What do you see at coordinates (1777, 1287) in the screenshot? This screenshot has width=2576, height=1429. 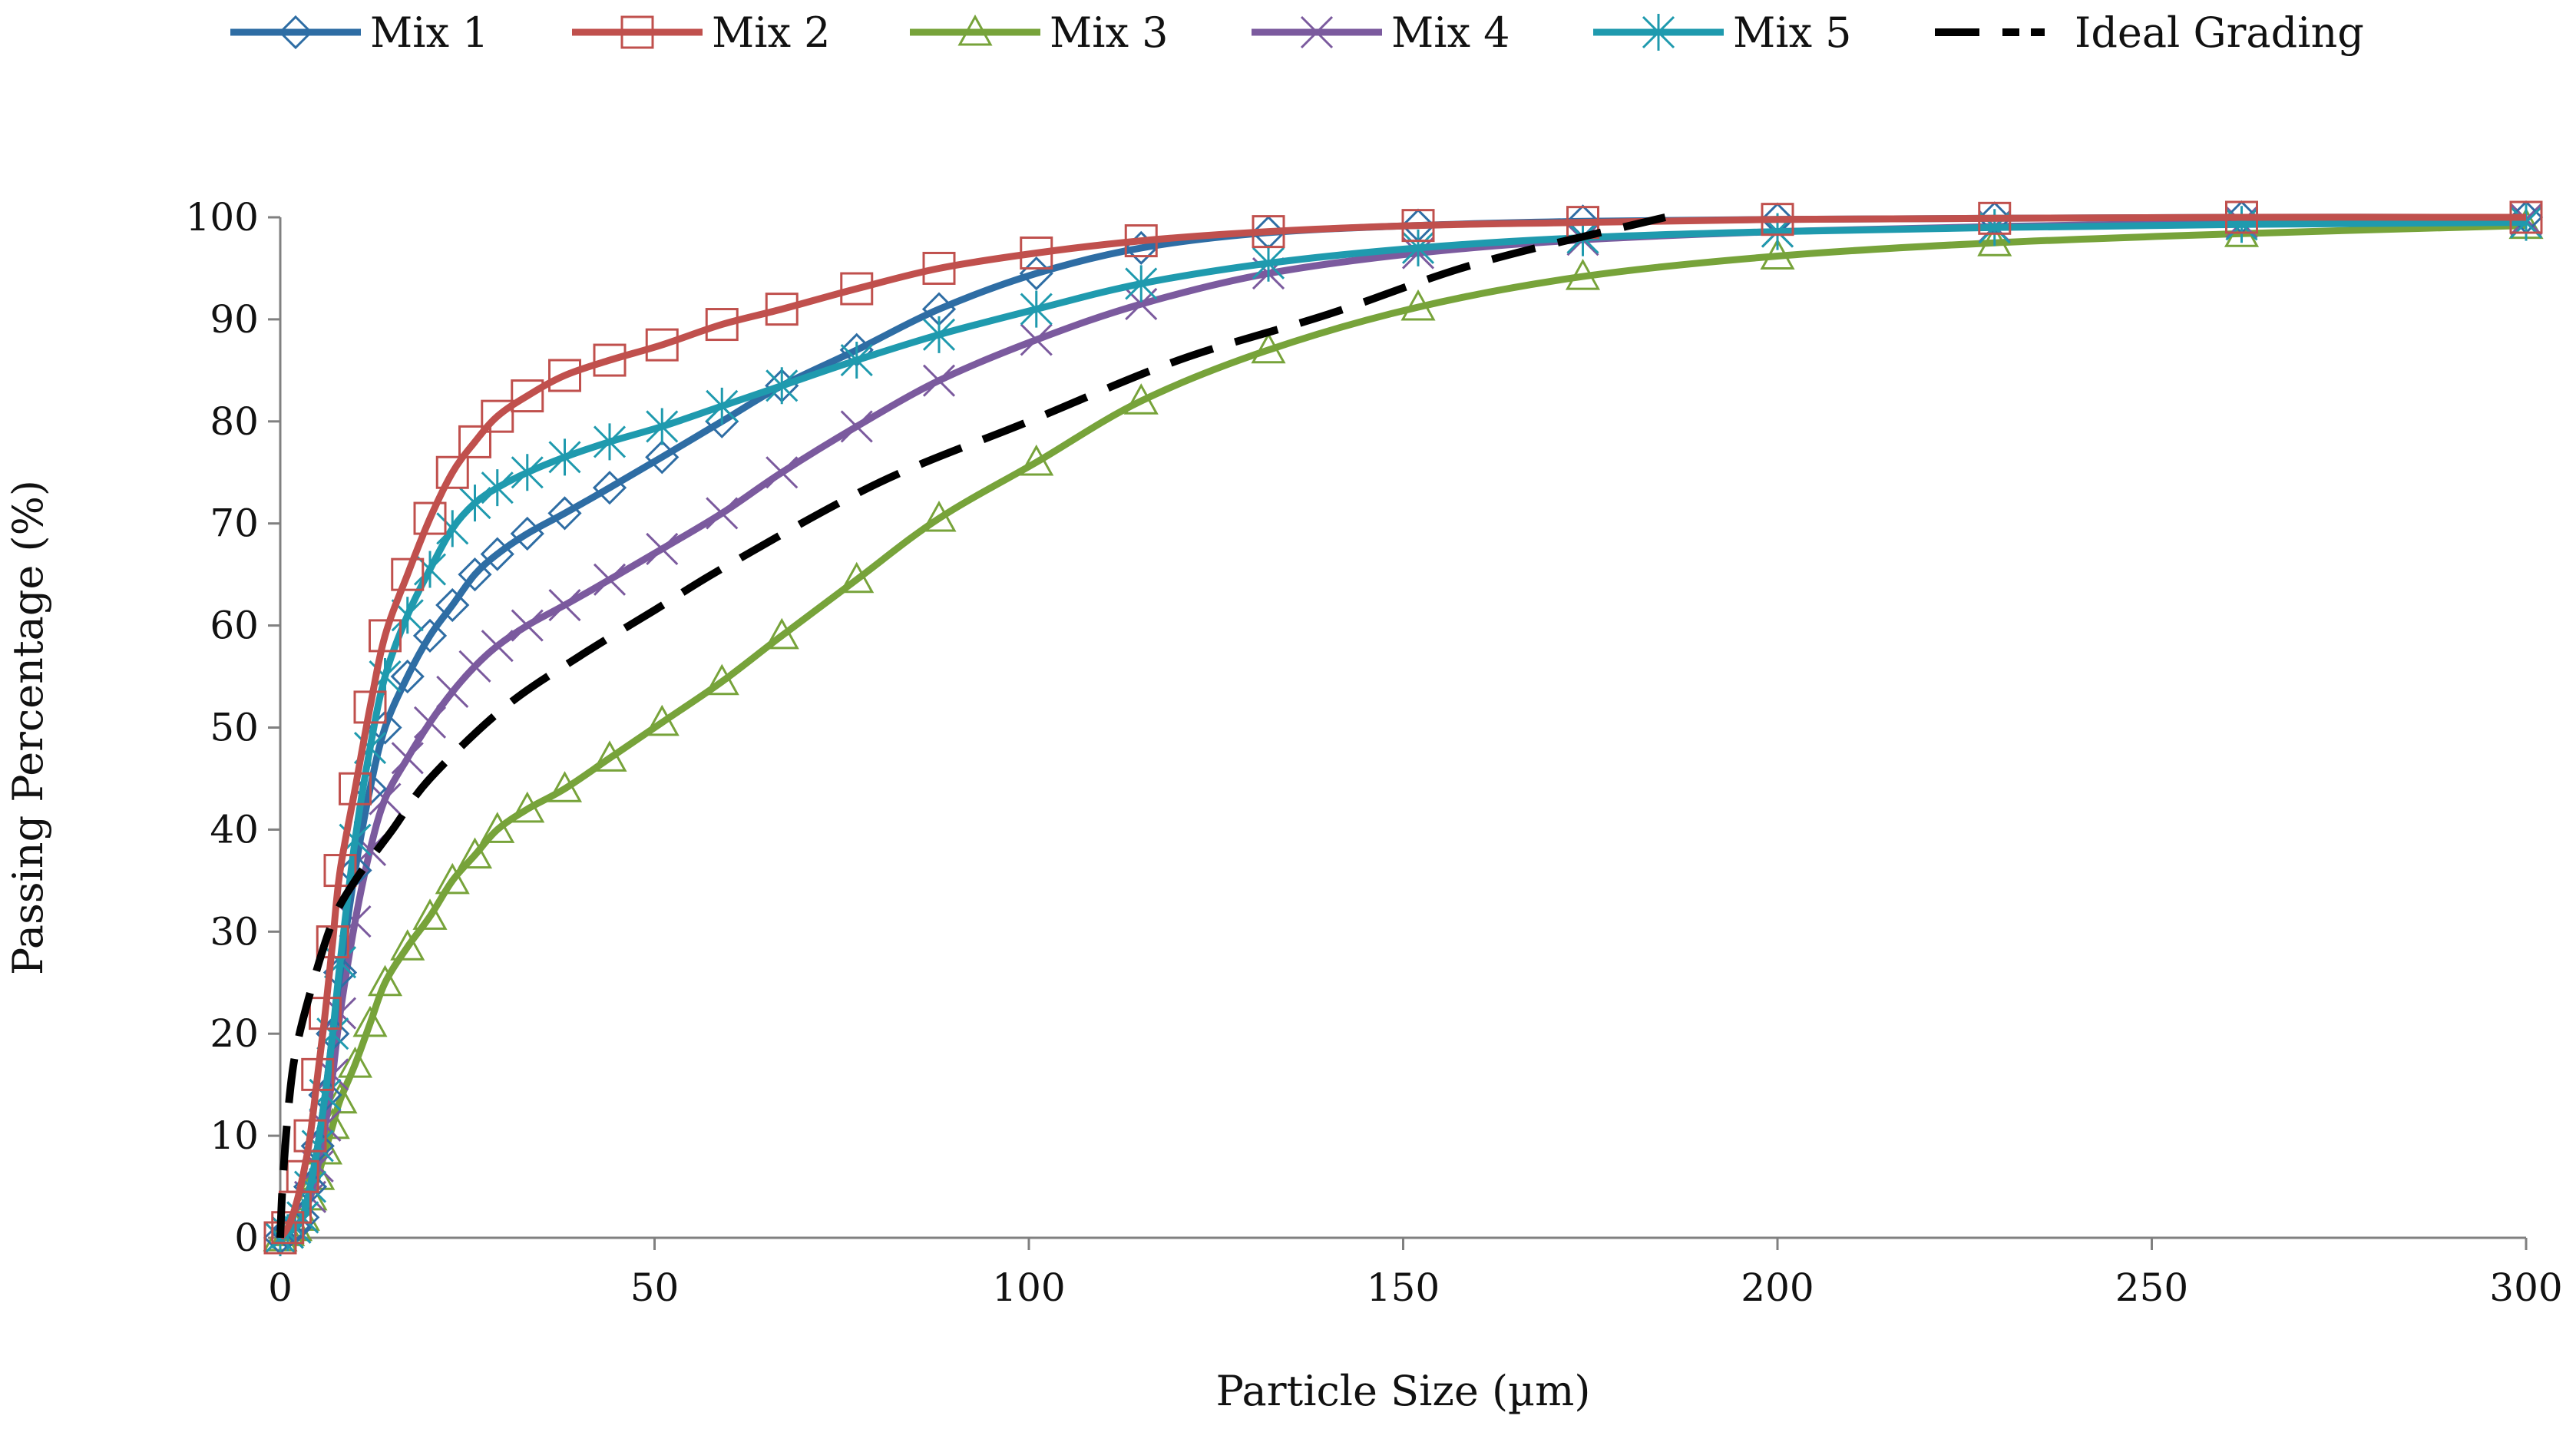 I see `x-tick-label: 200` at bounding box center [1777, 1287].